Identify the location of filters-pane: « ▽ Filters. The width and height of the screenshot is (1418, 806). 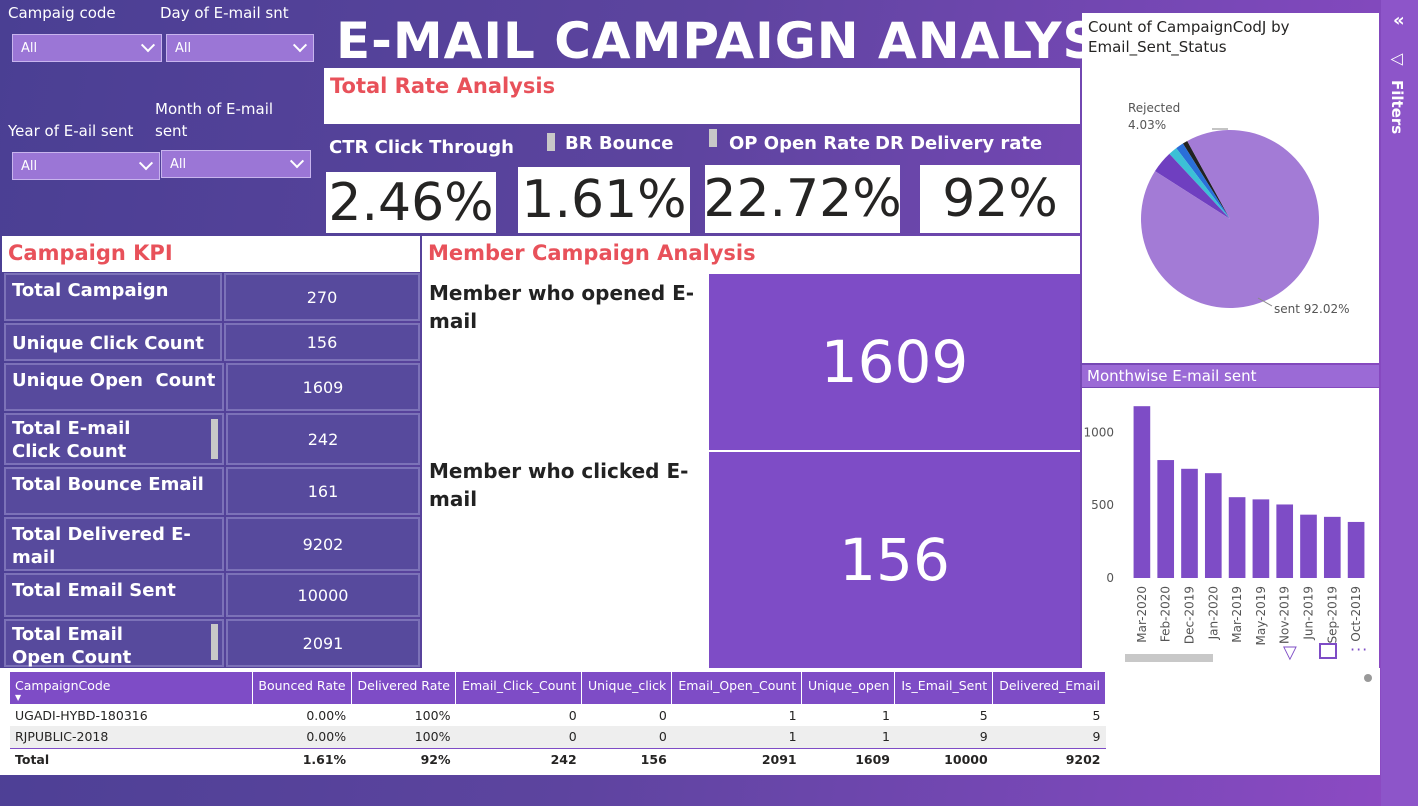
(1399, 403).